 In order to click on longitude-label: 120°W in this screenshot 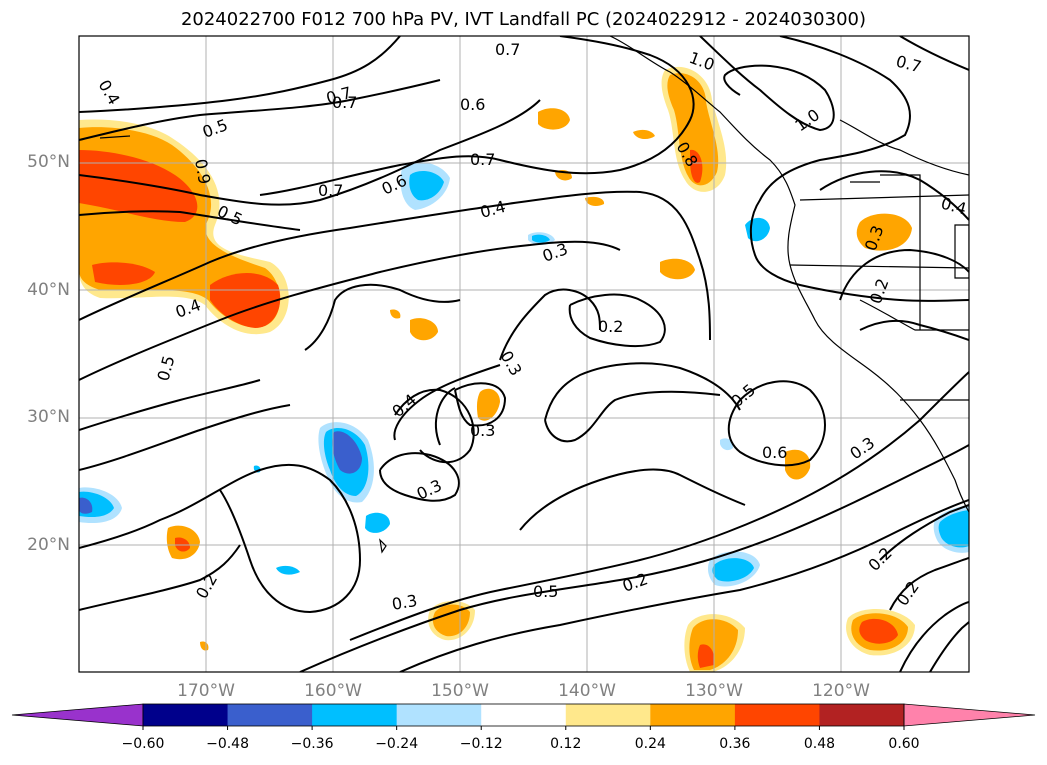, I will do `click(841, 691)`.